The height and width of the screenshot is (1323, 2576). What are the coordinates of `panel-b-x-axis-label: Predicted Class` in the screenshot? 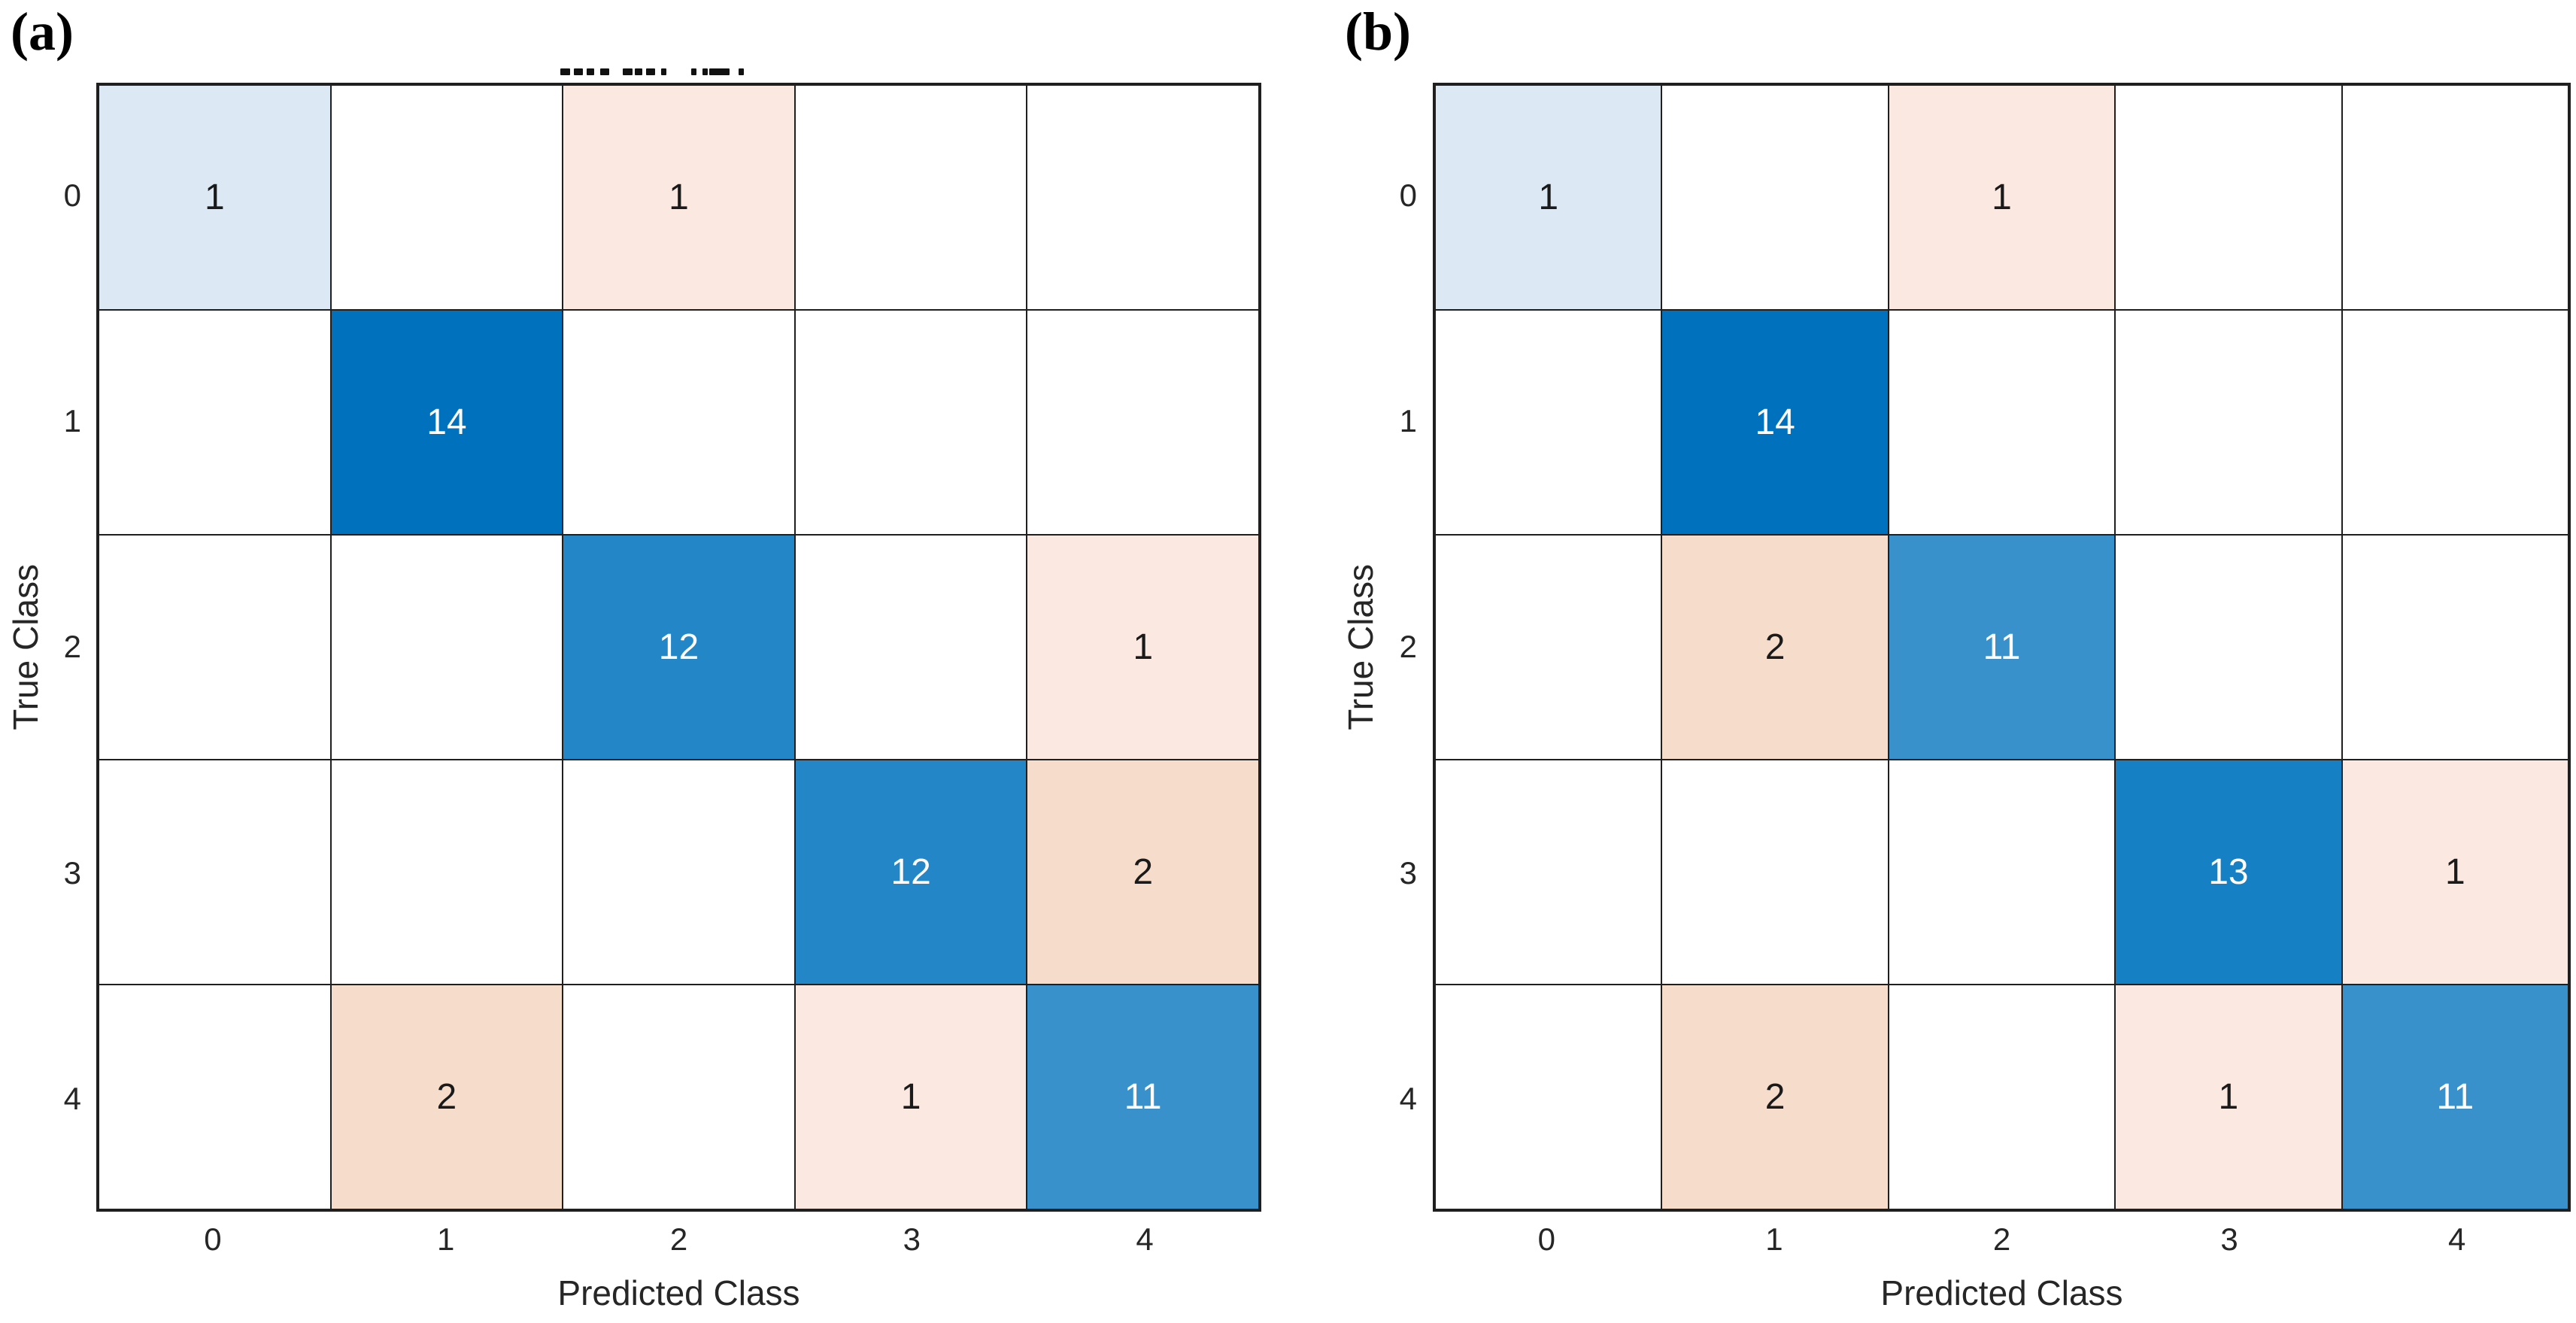 It's located at (2001, 1292).